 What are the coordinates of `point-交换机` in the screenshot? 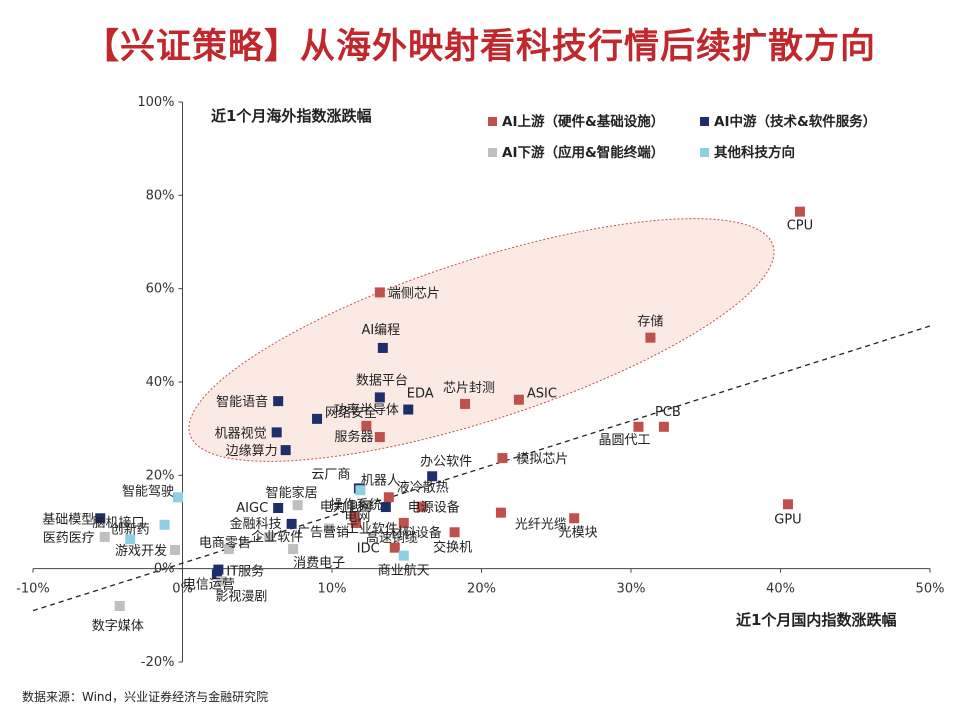 It's located at (454, 532).